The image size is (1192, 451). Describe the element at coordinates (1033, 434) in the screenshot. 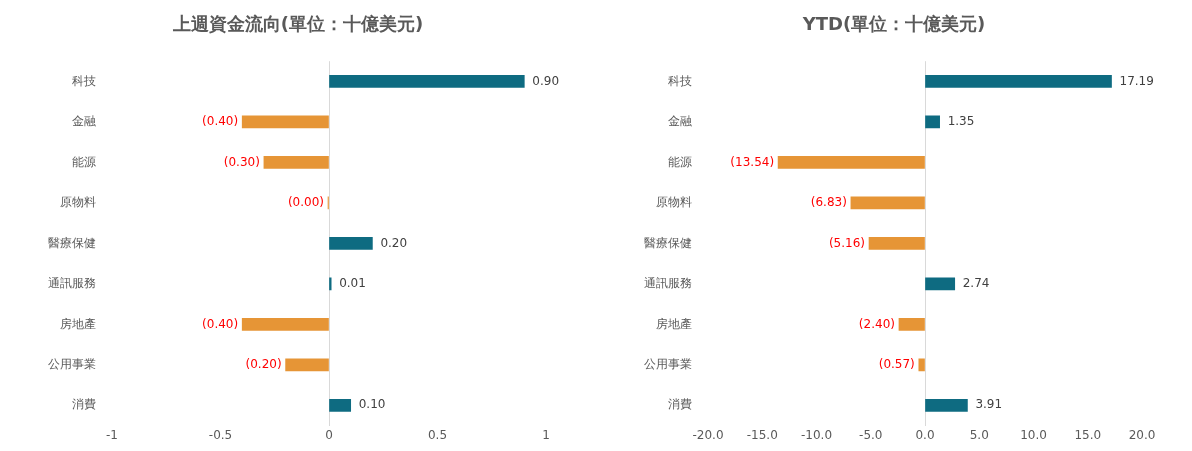

I see `x-tick-label: 10.0` at that location.